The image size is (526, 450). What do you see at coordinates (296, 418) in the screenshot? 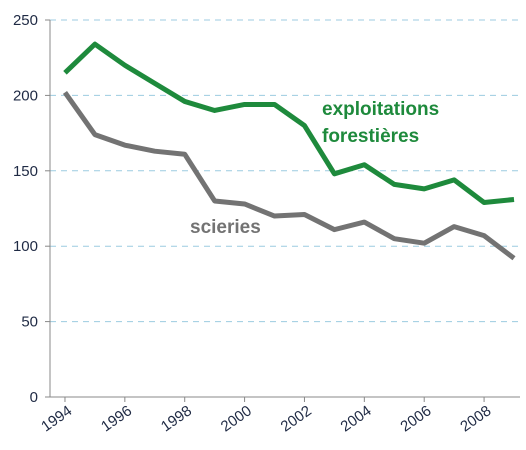
I see `x-tick-label: 2002` at bounding box center [296, 418].